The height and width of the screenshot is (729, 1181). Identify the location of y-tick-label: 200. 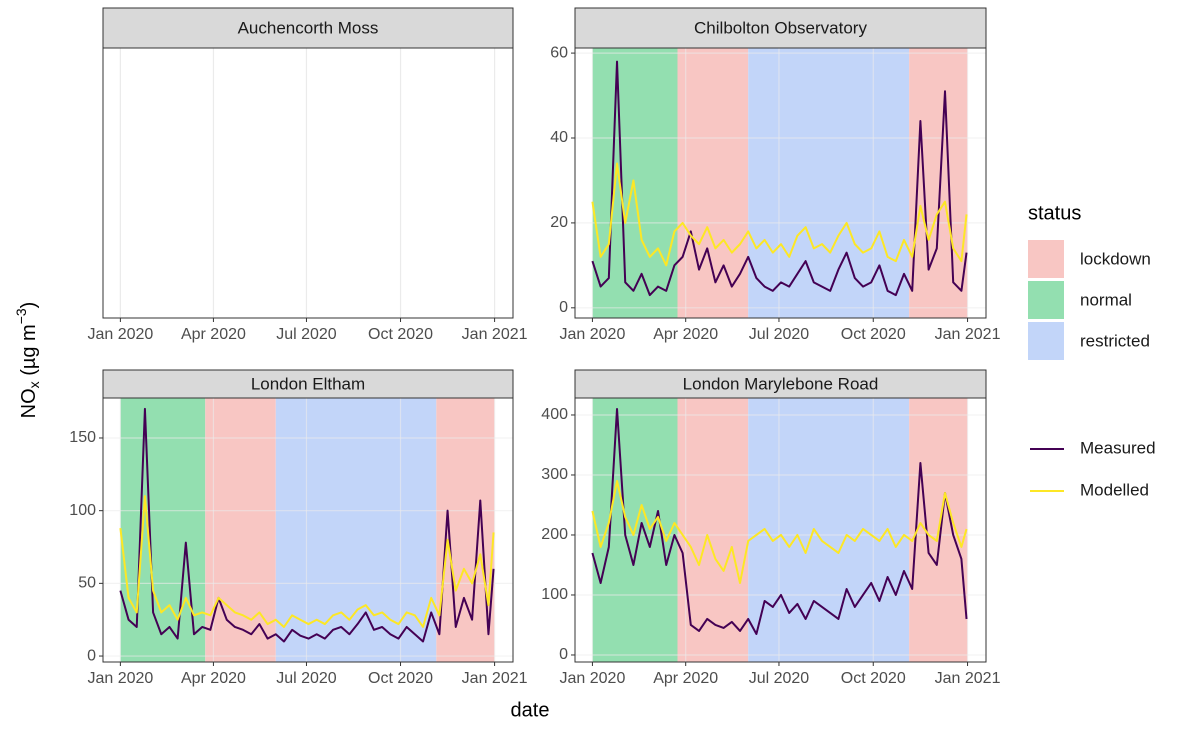
(554, 534).